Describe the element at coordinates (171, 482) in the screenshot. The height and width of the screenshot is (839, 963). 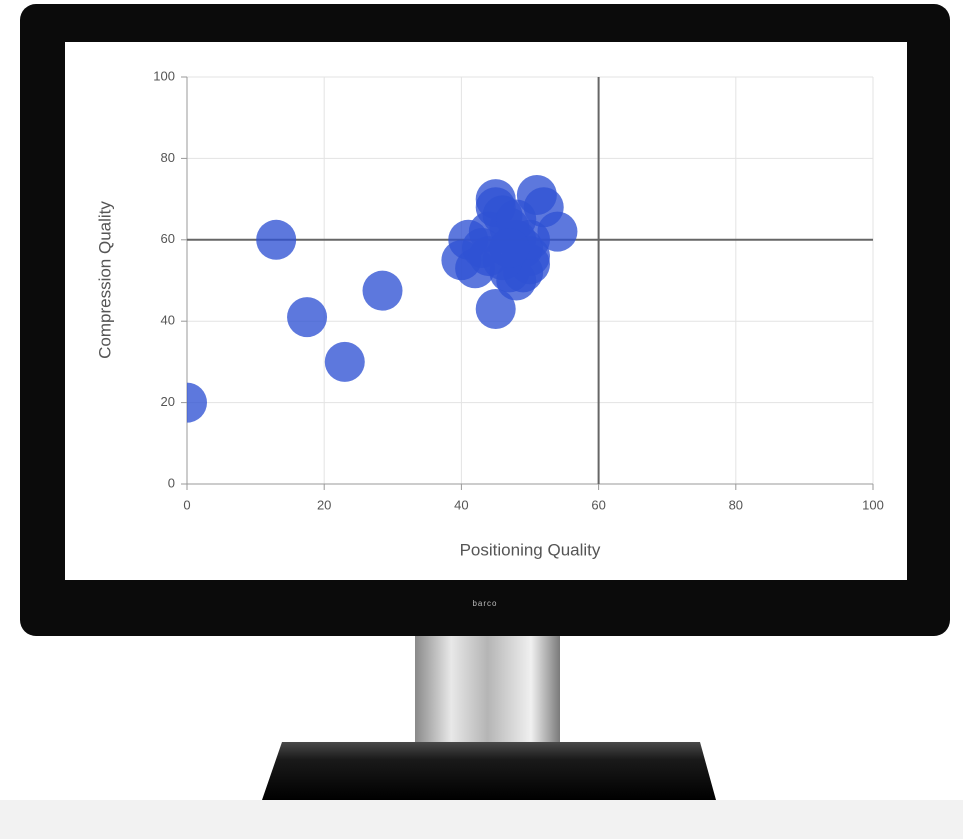
I see `y-tick-label: 0` at that location.